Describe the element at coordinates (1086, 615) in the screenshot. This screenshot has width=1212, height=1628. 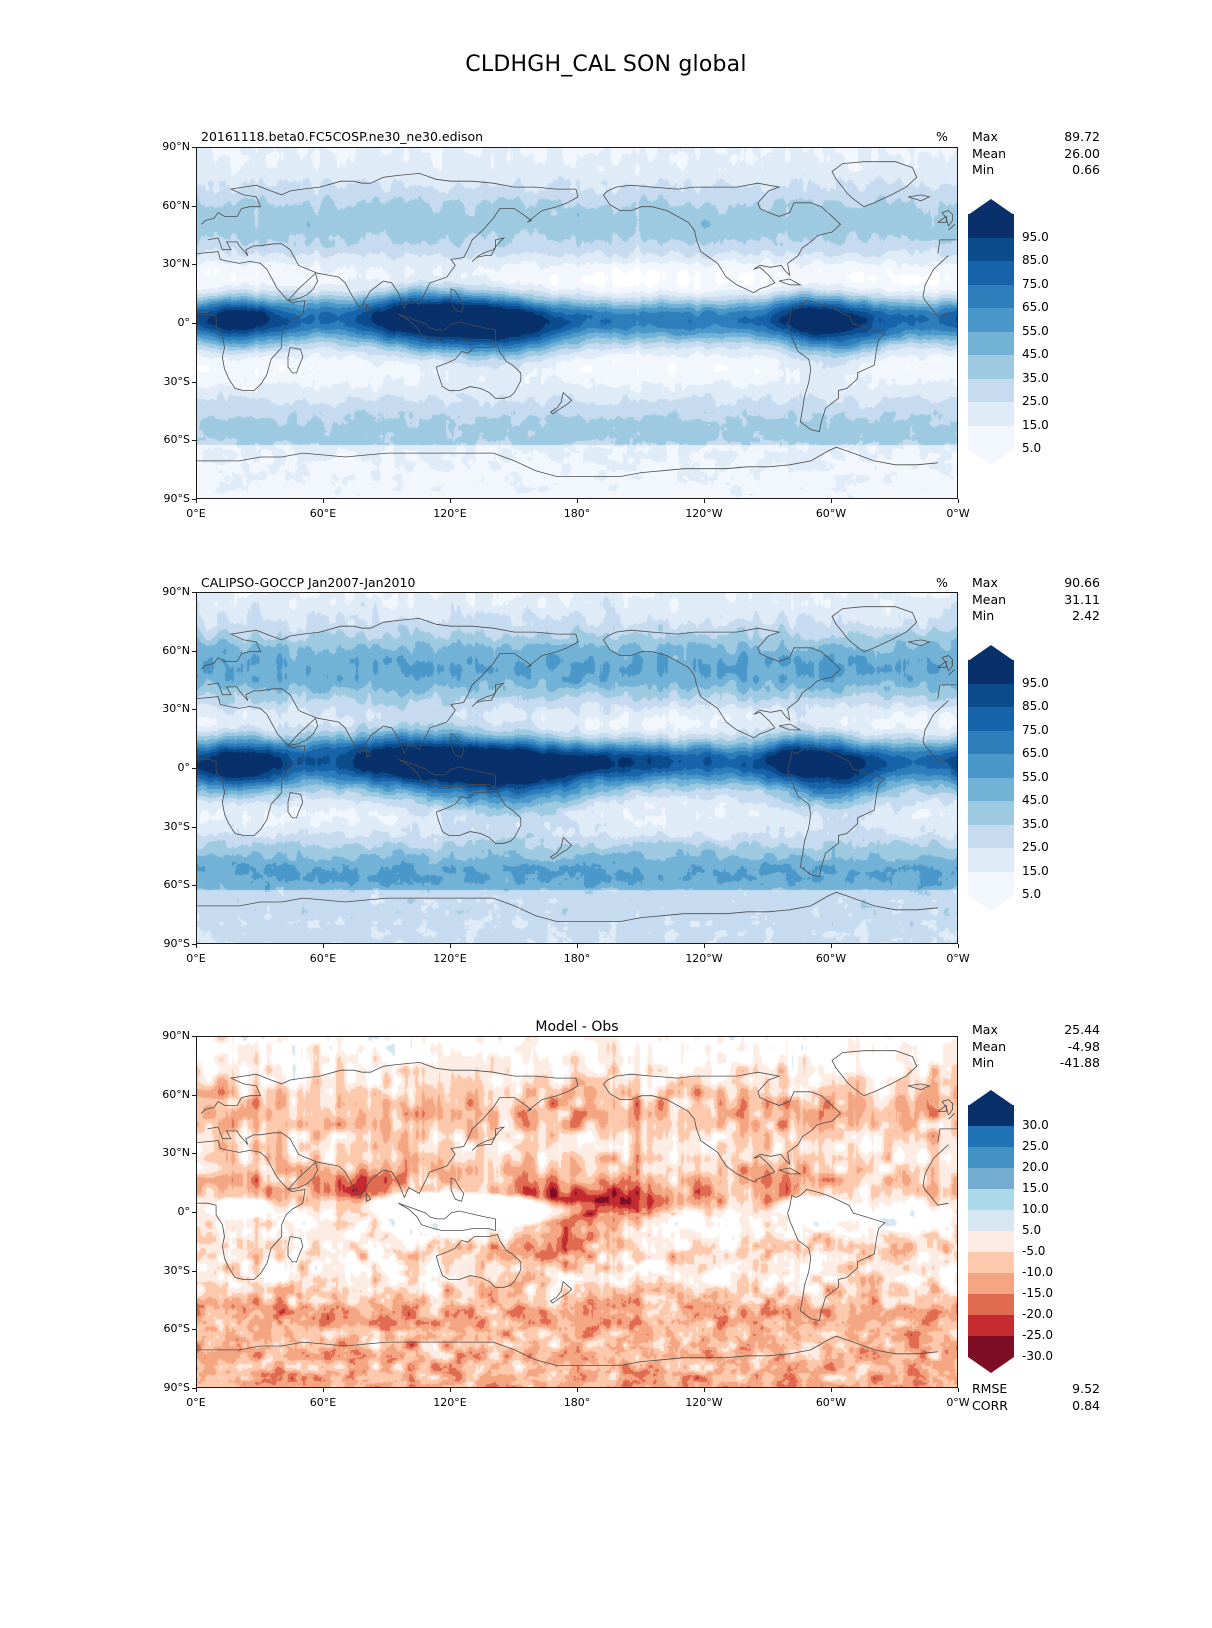
I see `stat-value-min: 2.42` at that location.